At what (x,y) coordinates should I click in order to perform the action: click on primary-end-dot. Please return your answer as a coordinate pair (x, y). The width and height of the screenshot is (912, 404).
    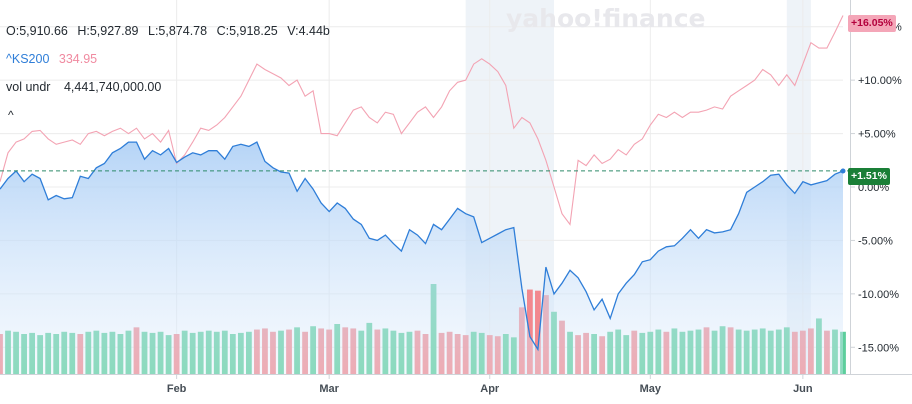
    Looking at the image, I should click on (843, 171).